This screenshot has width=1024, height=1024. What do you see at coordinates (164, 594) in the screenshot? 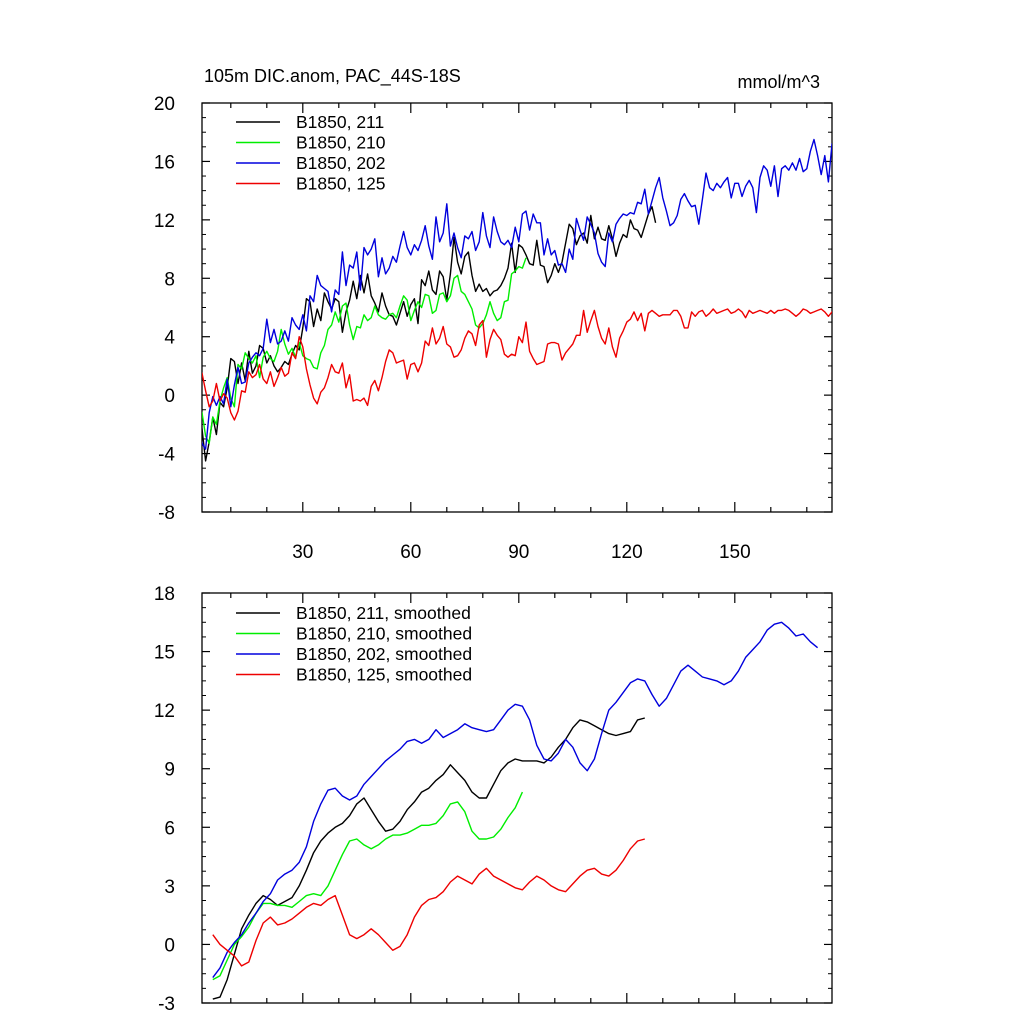
I see `y-tick-label: 18` at bounding box center [164, 594].